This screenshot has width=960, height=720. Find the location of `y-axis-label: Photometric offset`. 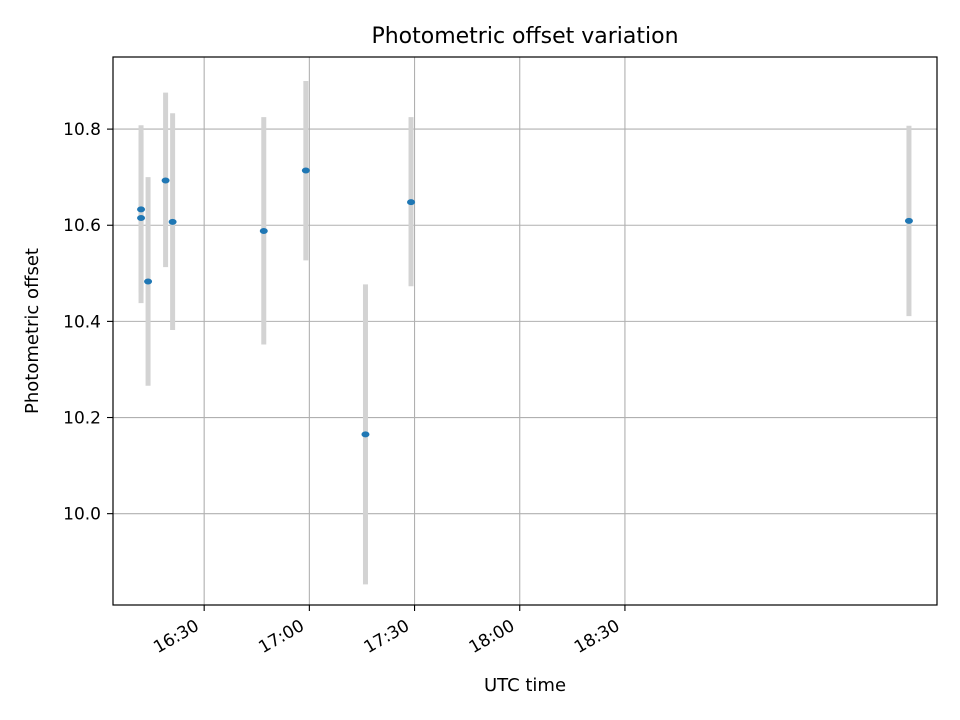

y-axis-label: Photometric offset is located at coordinates (32, 331).